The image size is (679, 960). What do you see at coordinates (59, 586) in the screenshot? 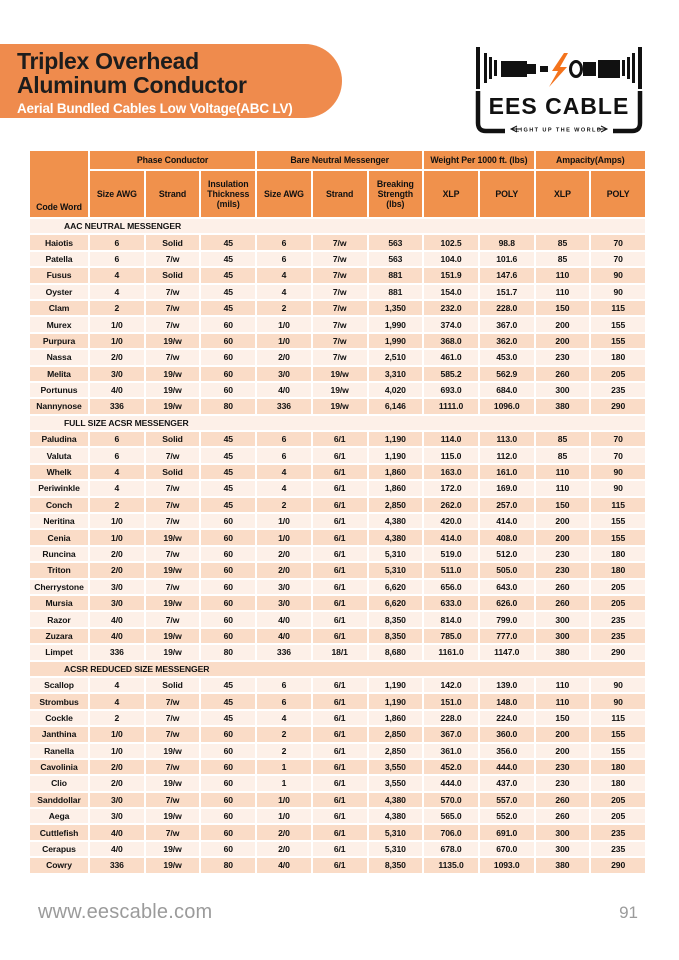
I see `code-word-cell: Cherrystone` at bounding box center [59, 586].